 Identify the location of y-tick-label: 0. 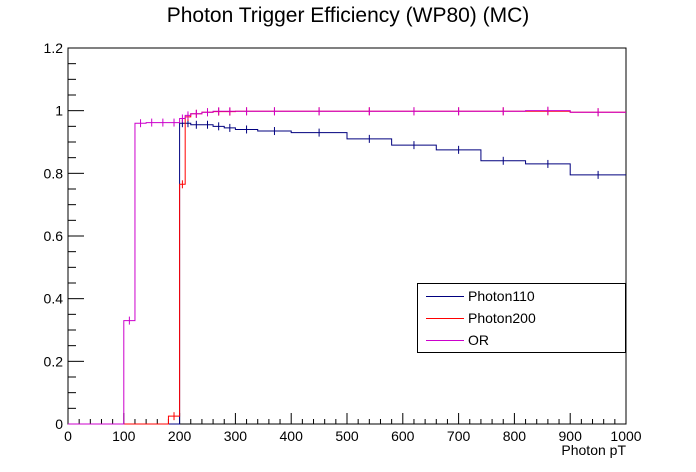
(59, 424).